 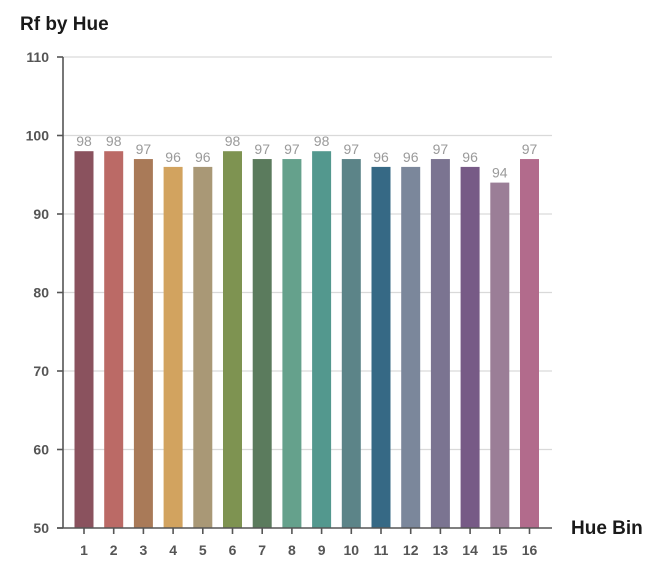 What do you see at coordinates (292, 550) in the screenshot?
I see `x-tick-label: 8` at bounding box center [292, 550].